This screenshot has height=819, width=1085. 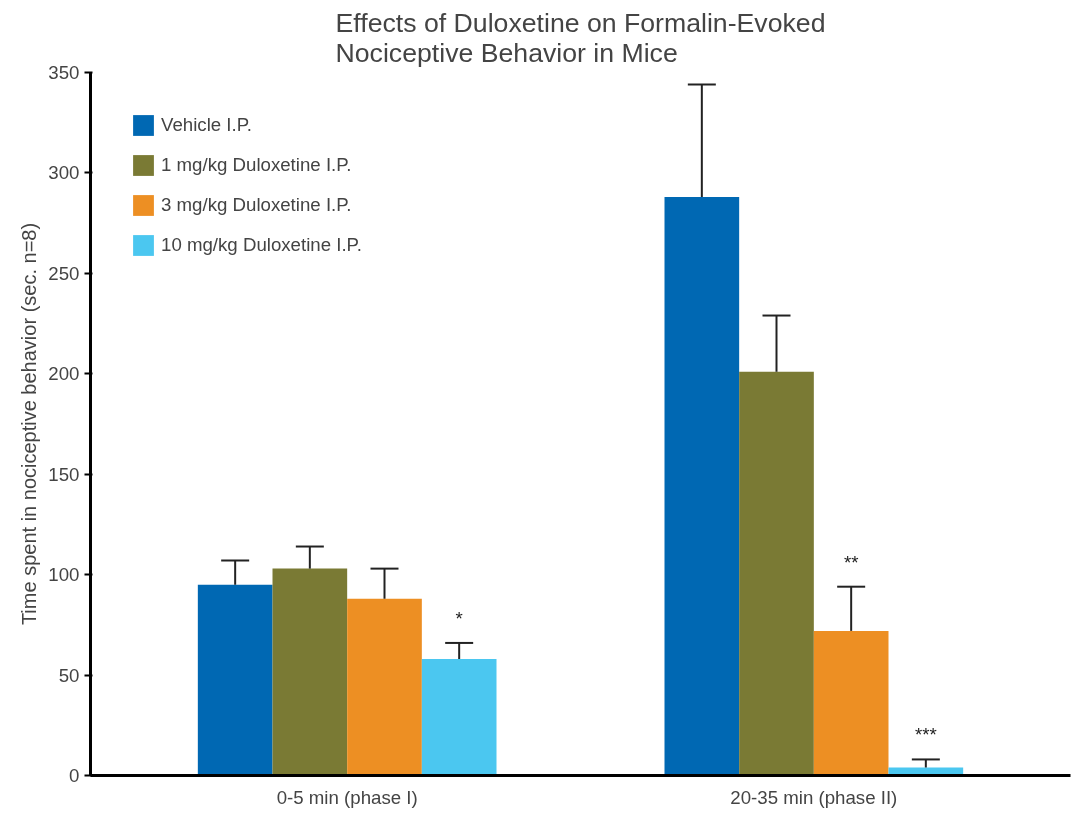 I want to click on y-axis-title: Time spent in nociceptive behavior (sec. n=8), so click(x=29, y=424).